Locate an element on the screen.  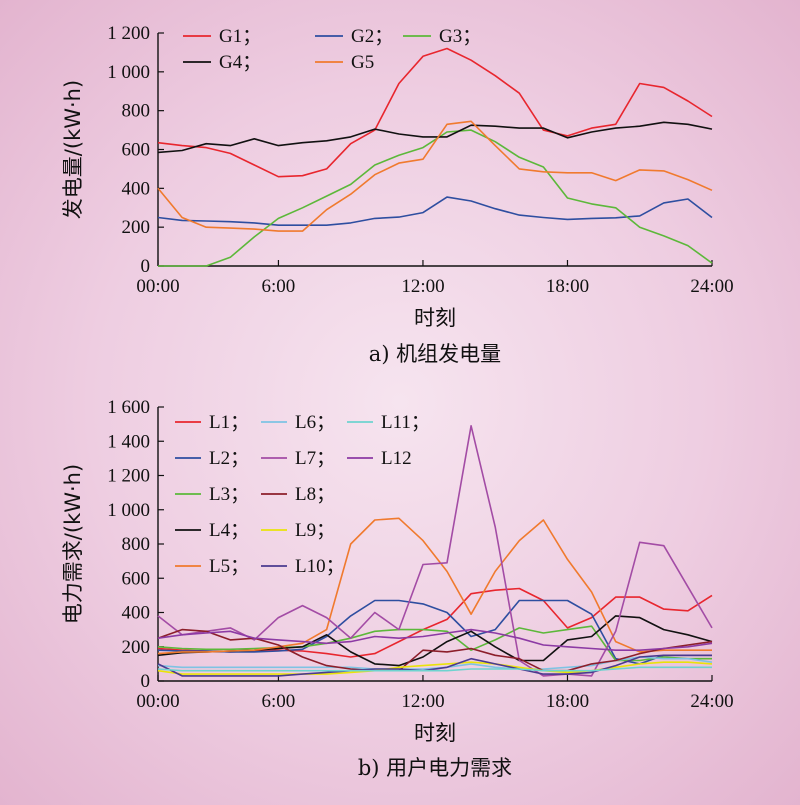
legend-label: L6； is located at coordinates (315, 422).